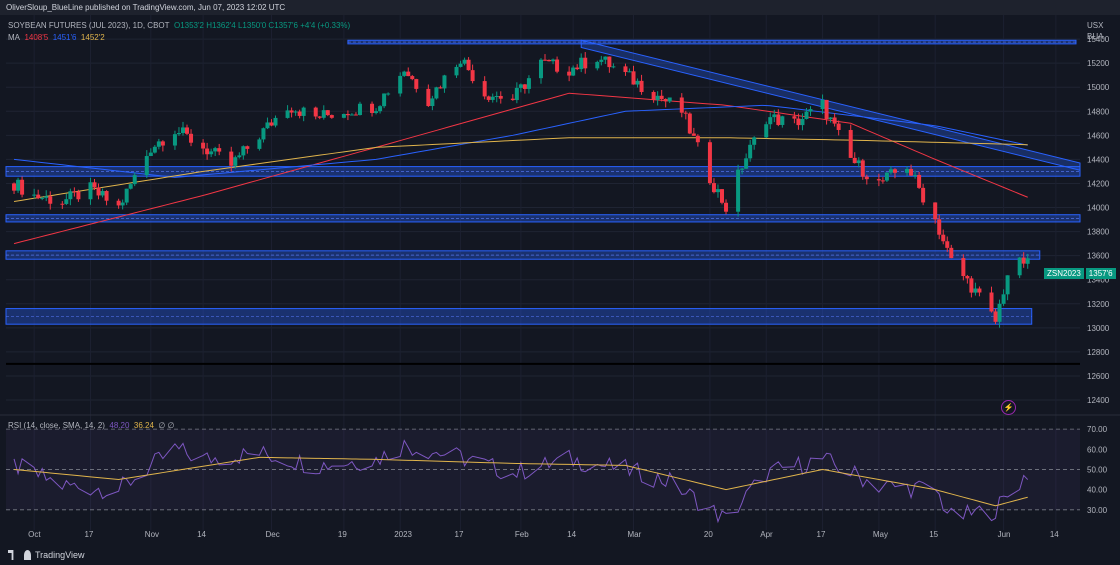  I want to click on x-tick-label: Apr, so click(766, 534).